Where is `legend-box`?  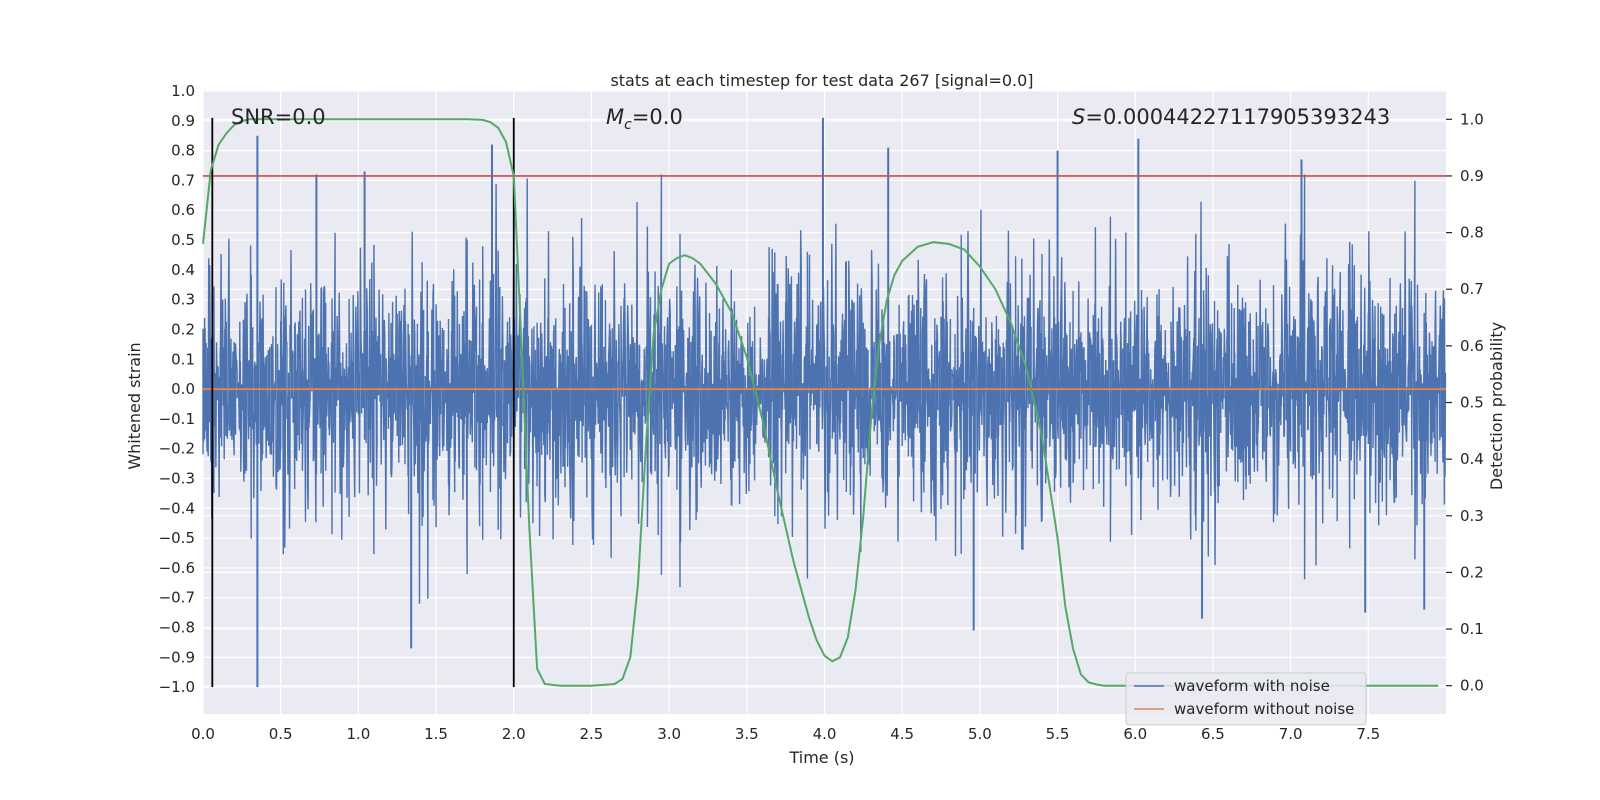
legend-box is located at coordinates (1246, 699).